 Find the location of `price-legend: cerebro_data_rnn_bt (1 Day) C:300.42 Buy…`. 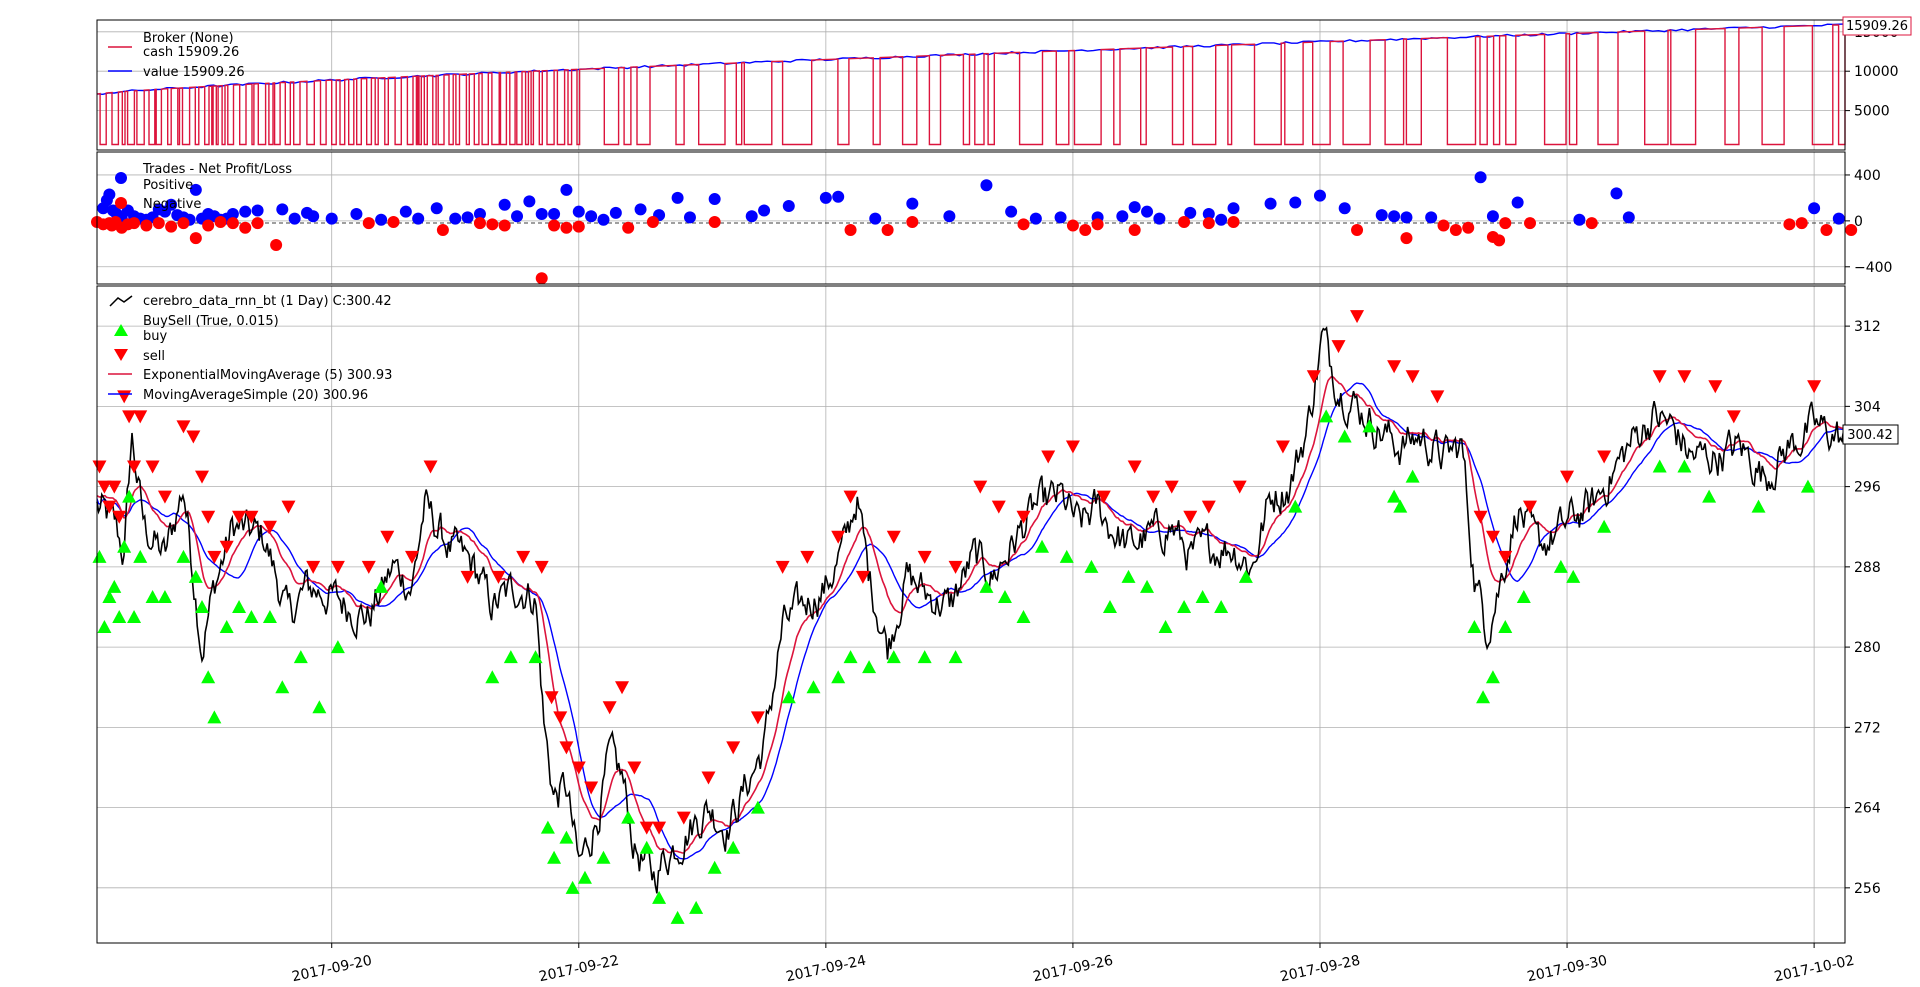

price-legend: cerebro_data_rnn_bt (1 Day) C:300.42 Buy… is located at coordinates (250, 348).